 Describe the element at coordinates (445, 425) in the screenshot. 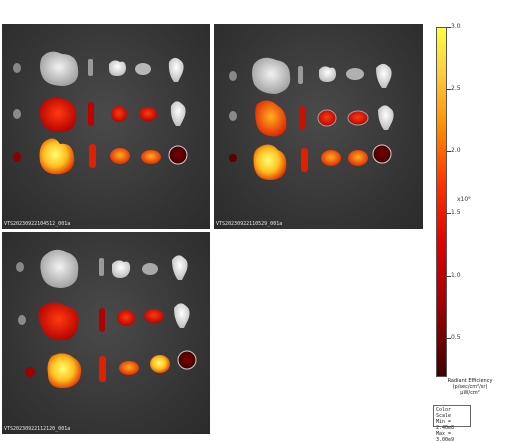

I see `color-scale-min: Min = 2.40e8` at that location.